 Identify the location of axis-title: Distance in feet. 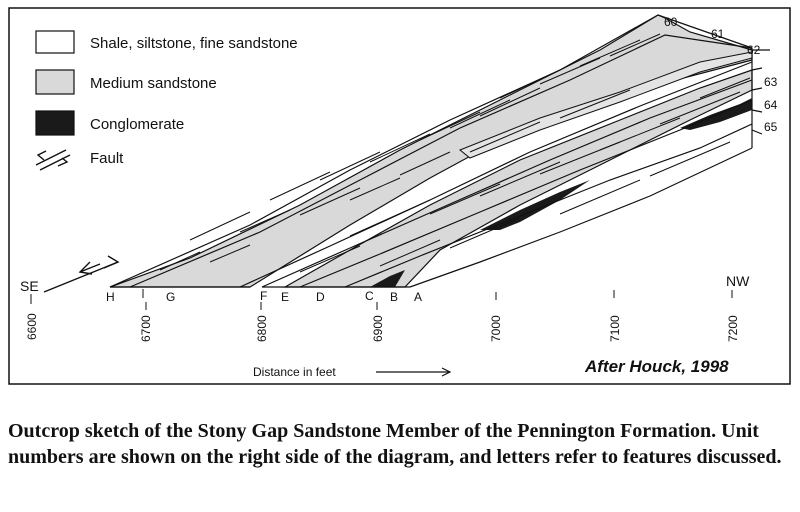
(294, 372).